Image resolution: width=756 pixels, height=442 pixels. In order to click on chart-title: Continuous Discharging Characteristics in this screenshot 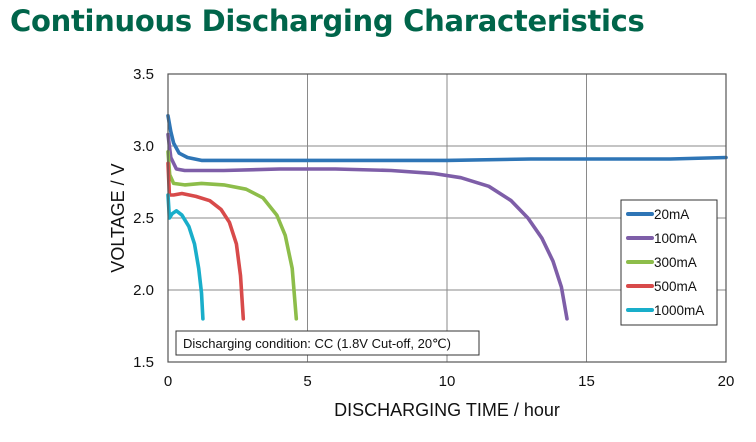, I will do `click(327, 21)`.